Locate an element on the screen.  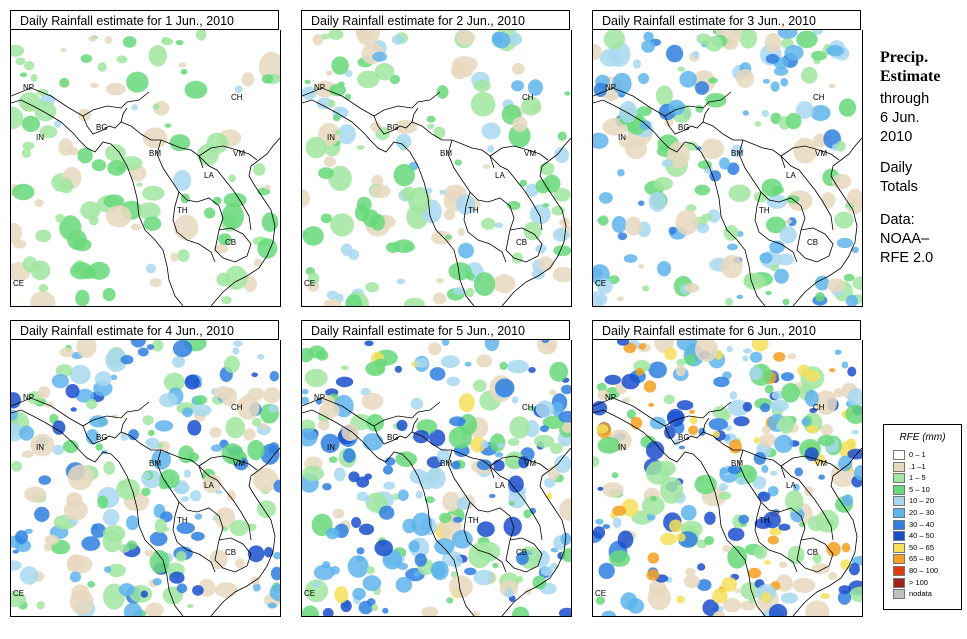
legend-entry: nodata is located at coordinates (926, 594).